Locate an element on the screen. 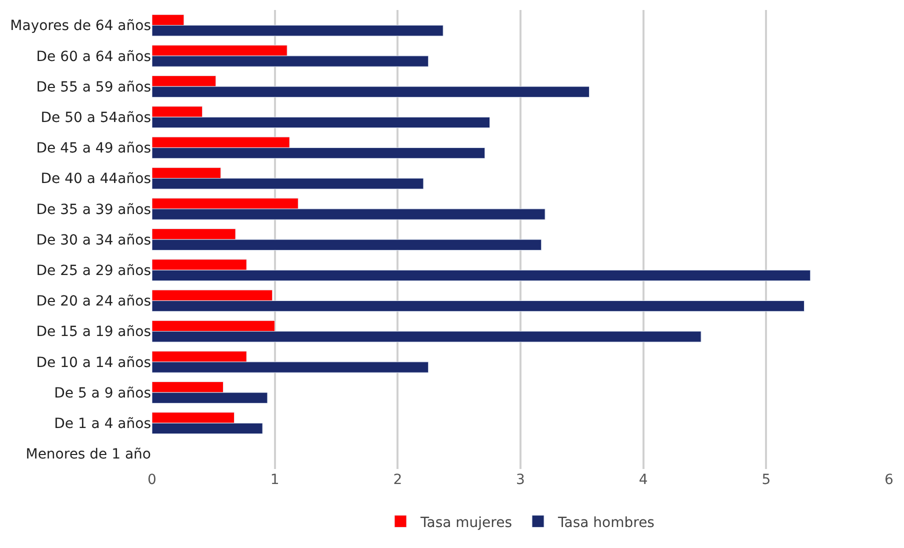 Image resolution: width=904 pixels, height=548 pixels. x-tick-label: 1 is located at coordinates (275, 480).